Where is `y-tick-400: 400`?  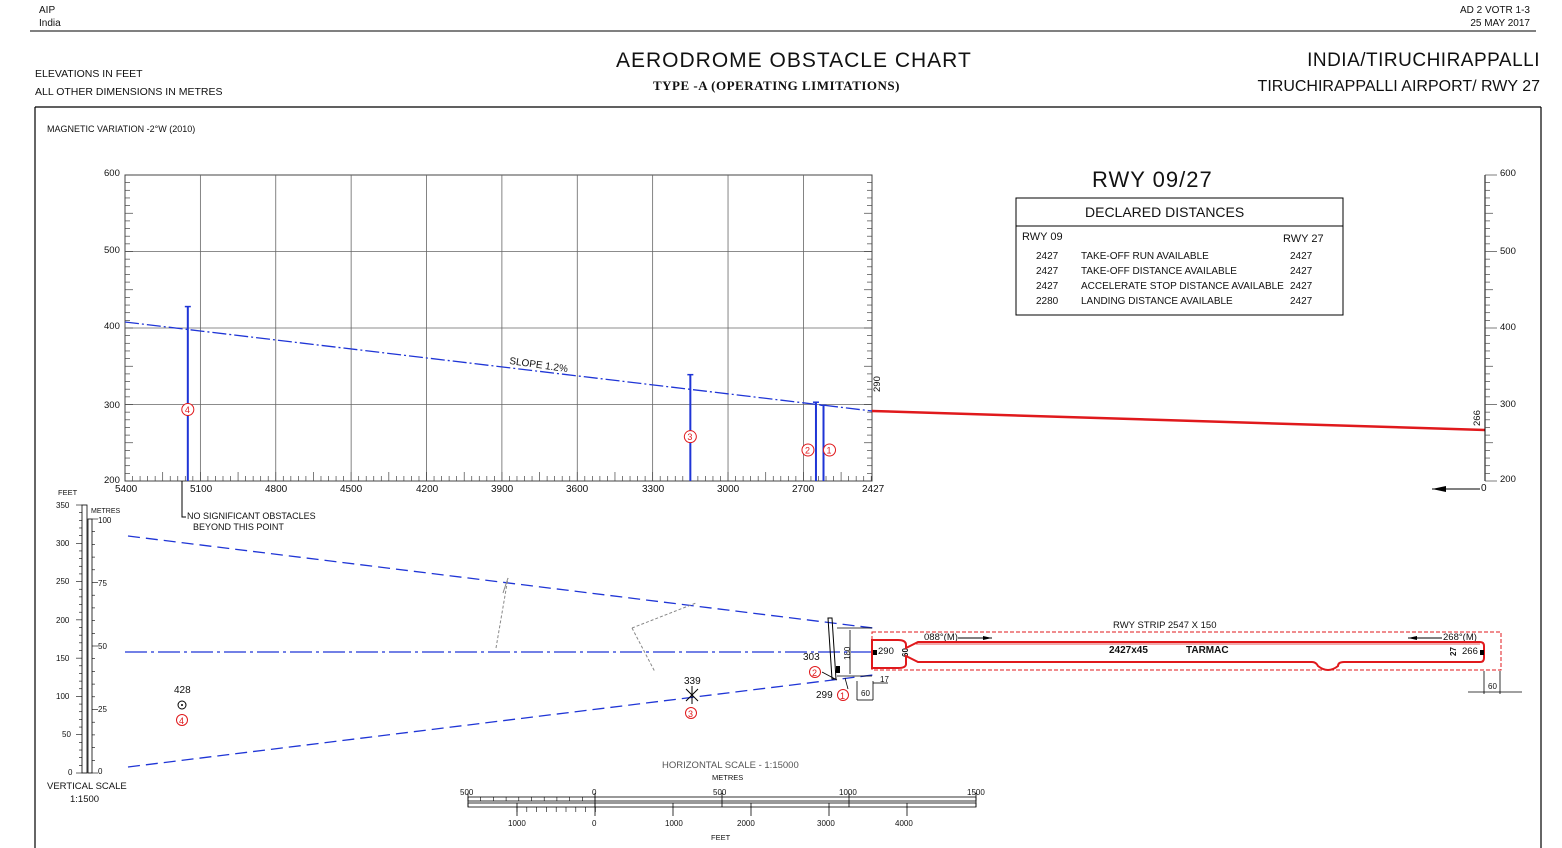 y-tick-400: 400 is located at coordinates (112, 326).